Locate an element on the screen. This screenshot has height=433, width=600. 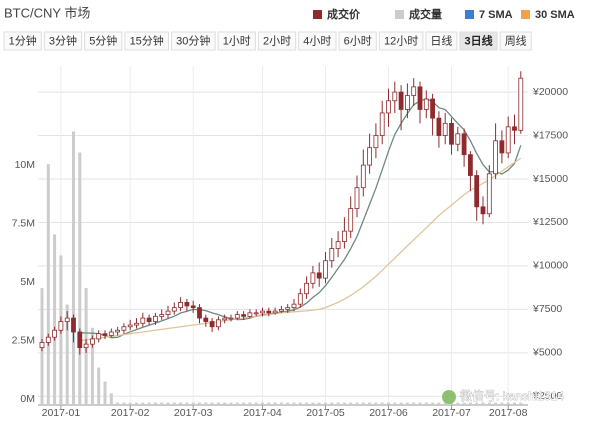
timeframe-button: 1小时 is located at coordinates (236, 41).